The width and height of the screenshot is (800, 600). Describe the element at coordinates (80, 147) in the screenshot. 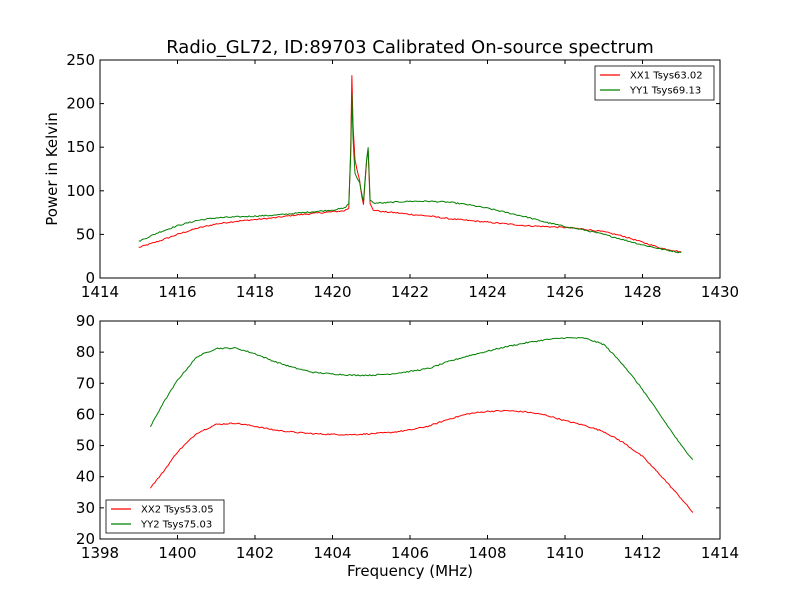

I see `top-y-tick-label: 150` at that location.